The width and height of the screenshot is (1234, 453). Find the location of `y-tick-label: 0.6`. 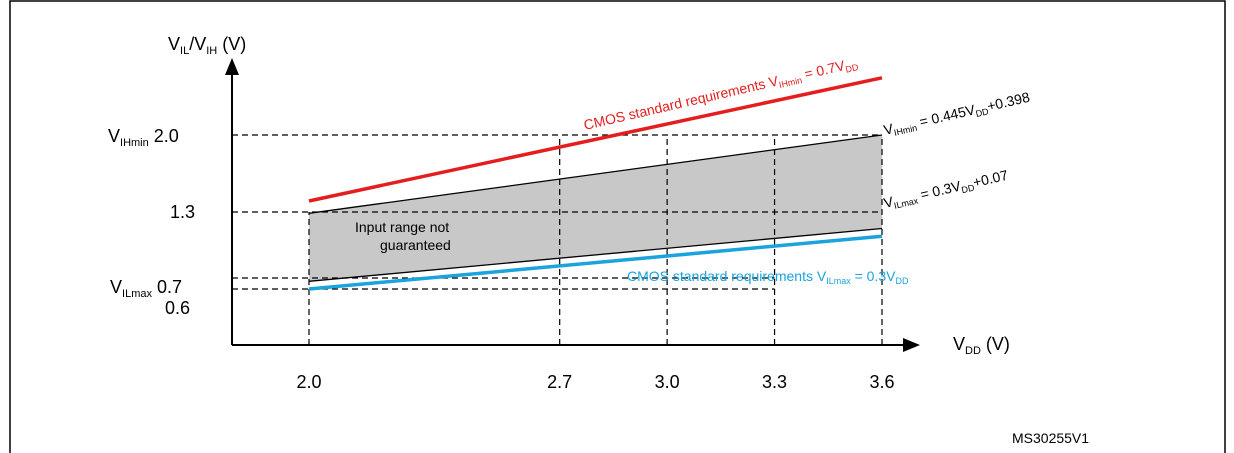

y-tick-label: 0.6 is located at coordinates (177, 308).